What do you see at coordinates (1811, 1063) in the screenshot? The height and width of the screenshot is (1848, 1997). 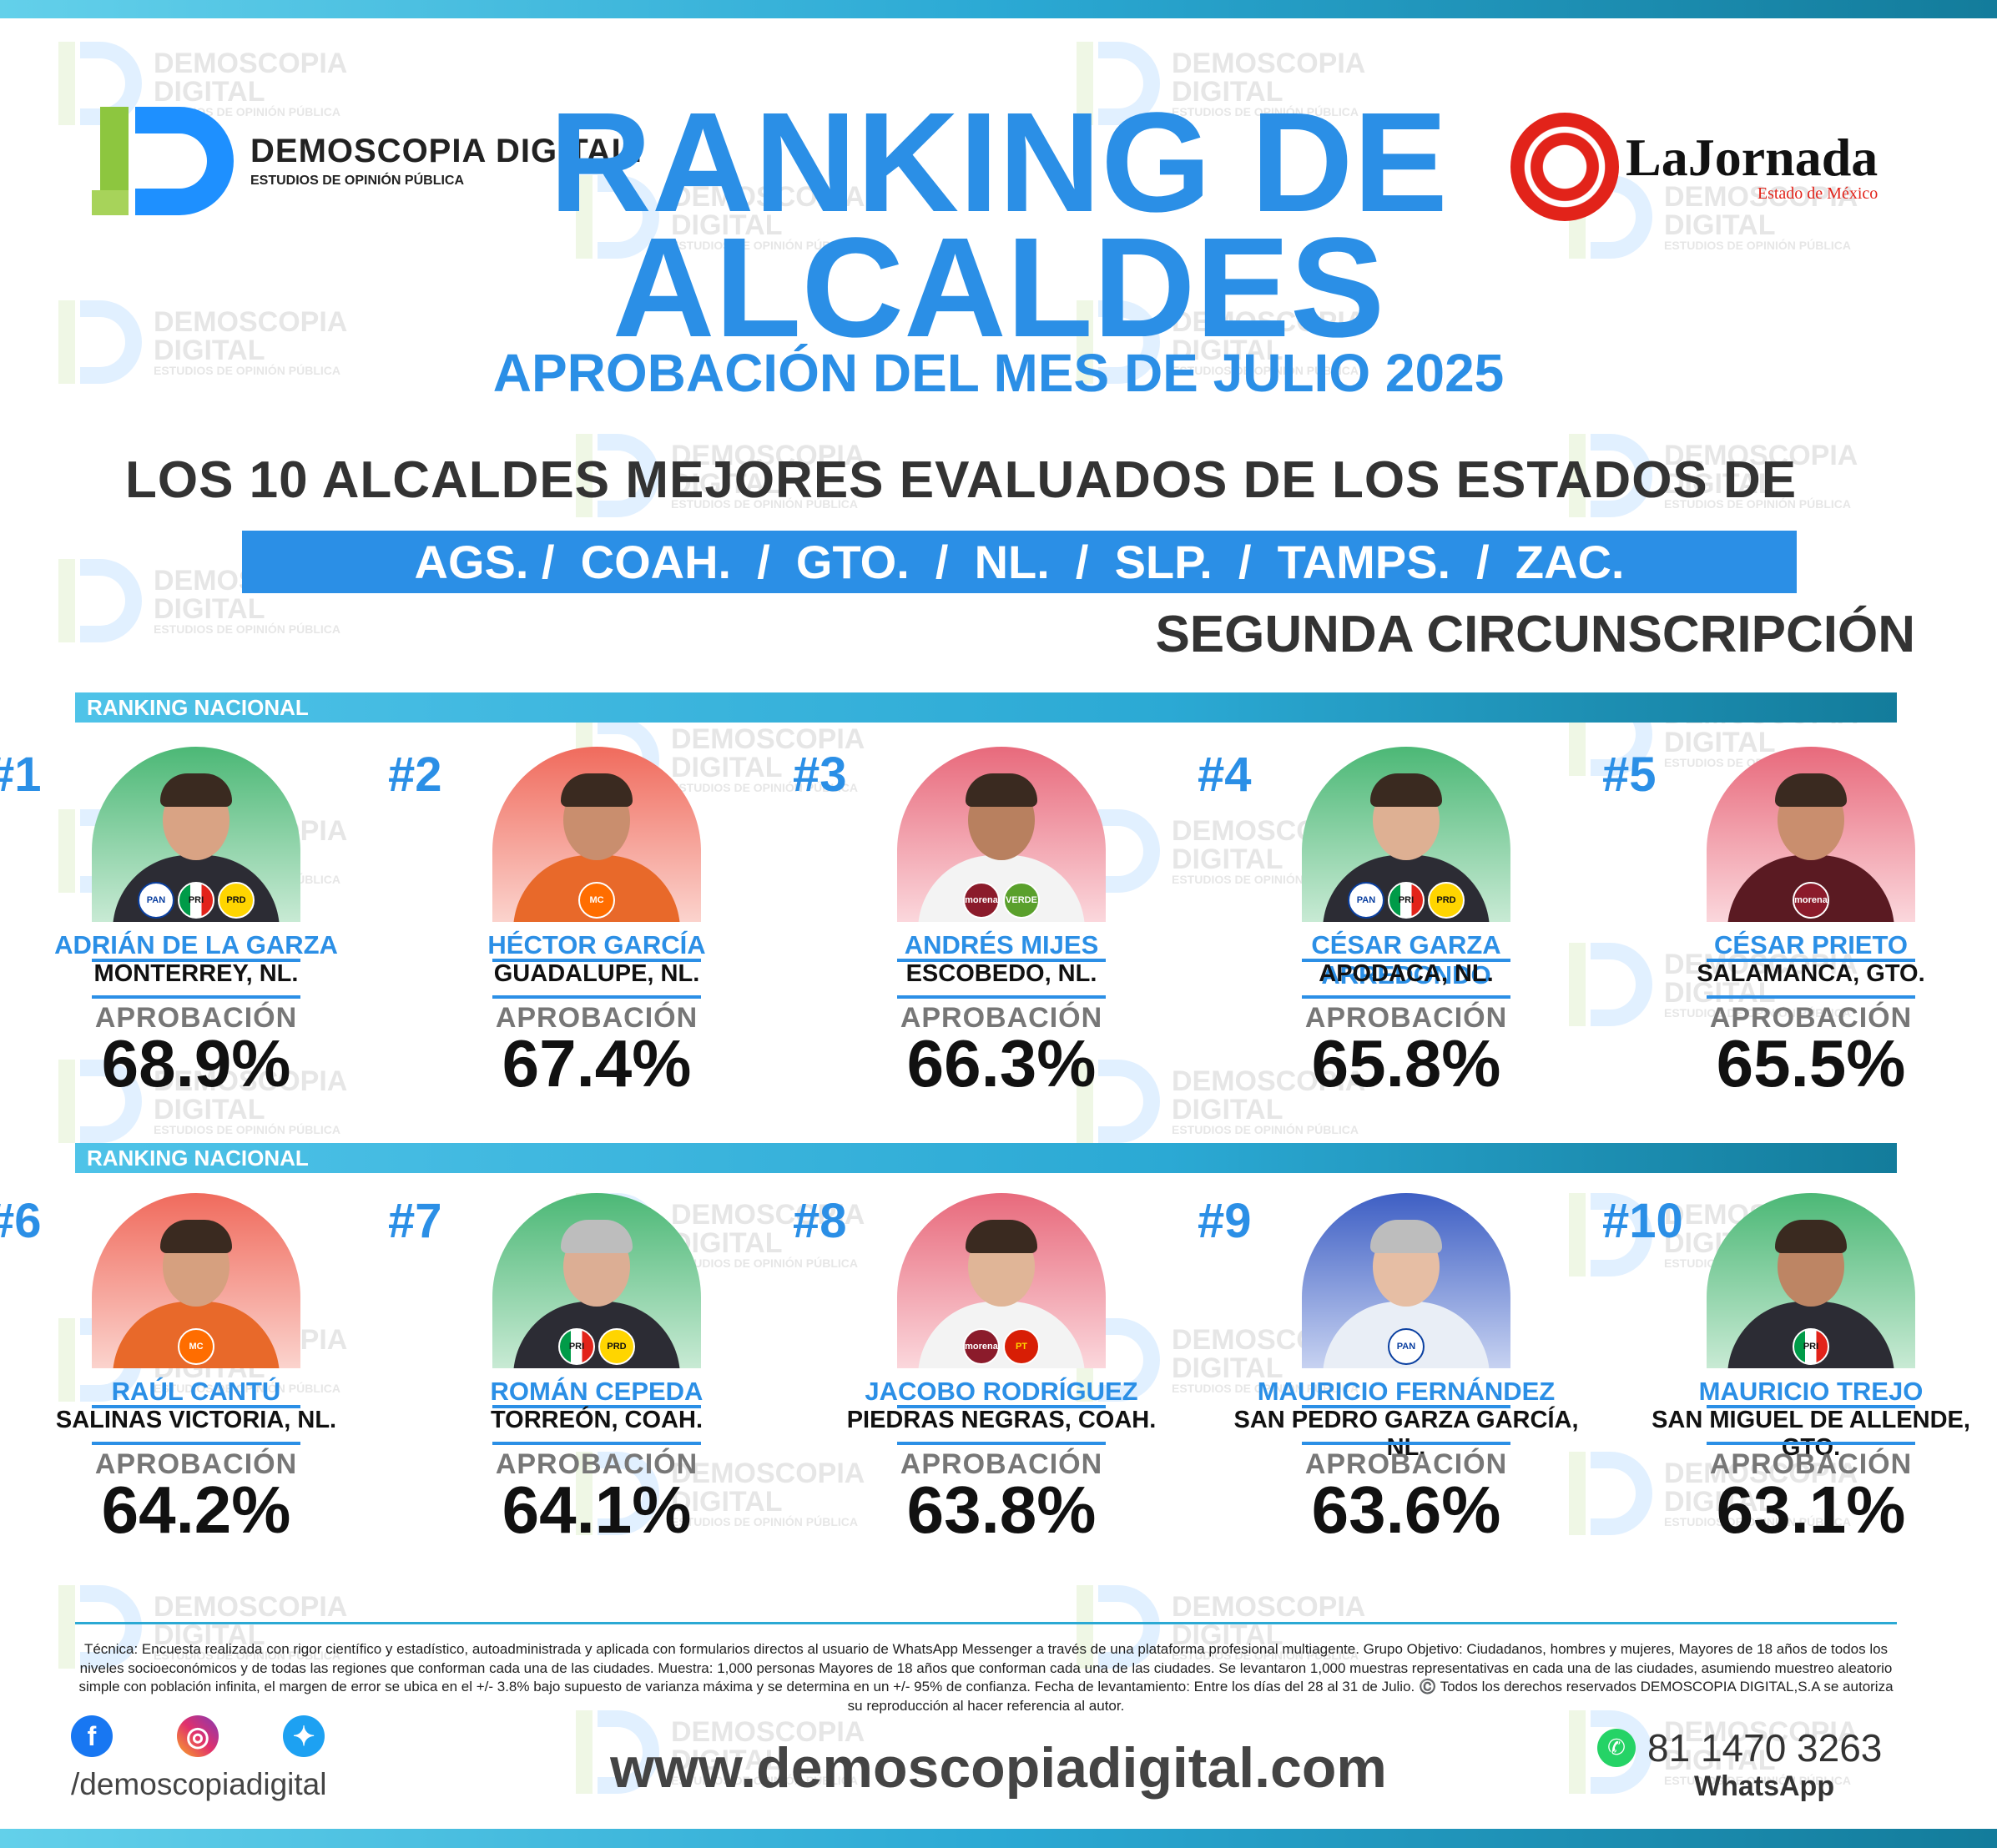 I see `approval-value: 65.5%` at bounding box center [1811, 1063].